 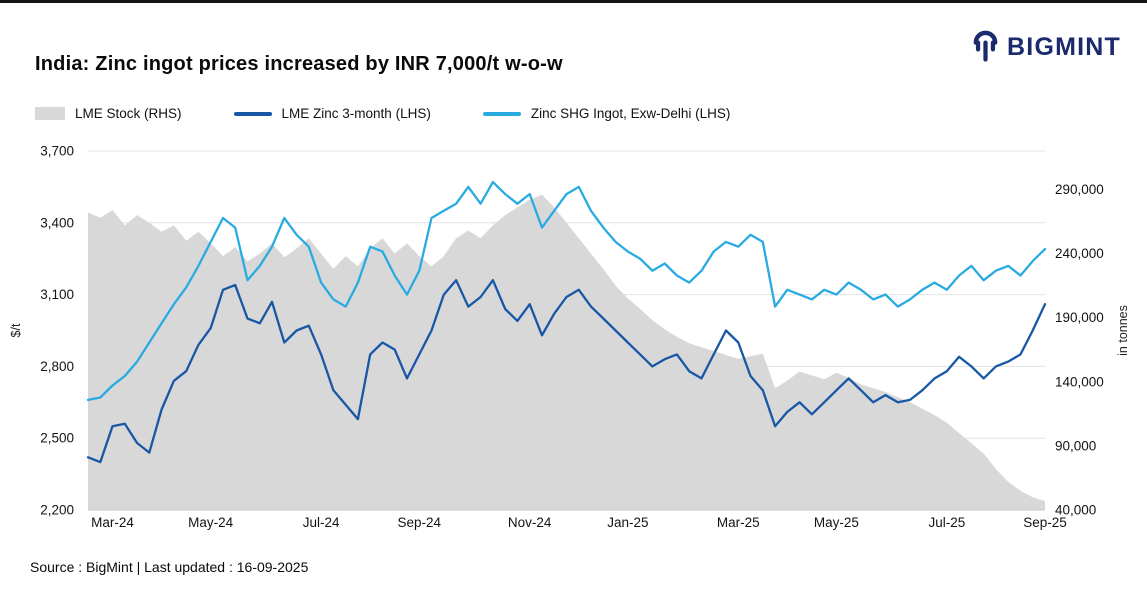 I want to click on x-tick-label: May-24, so click(x=211, y=522).